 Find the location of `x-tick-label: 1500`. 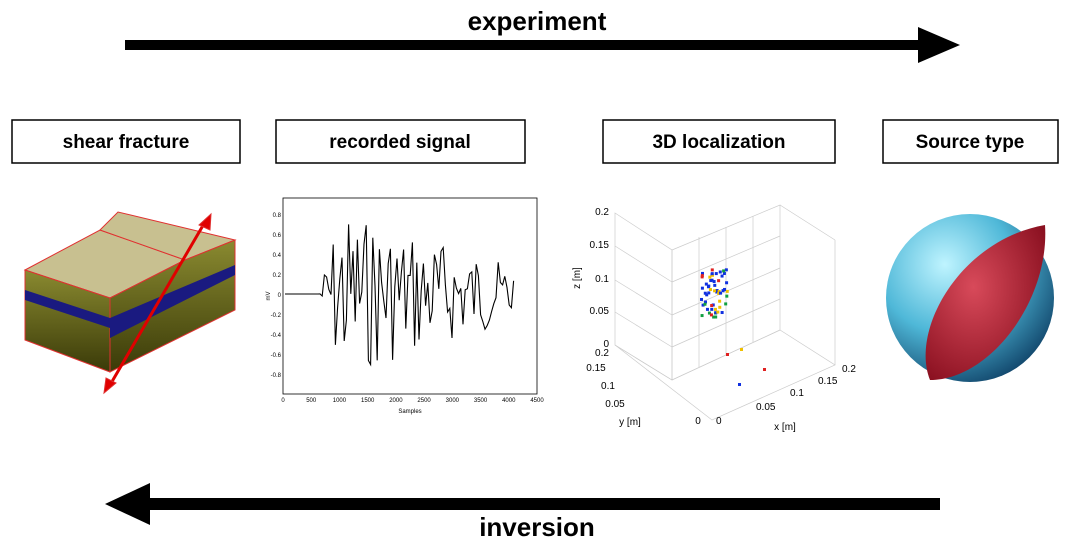

x-tick-label: 1500 is located at coordinates (368, 401).